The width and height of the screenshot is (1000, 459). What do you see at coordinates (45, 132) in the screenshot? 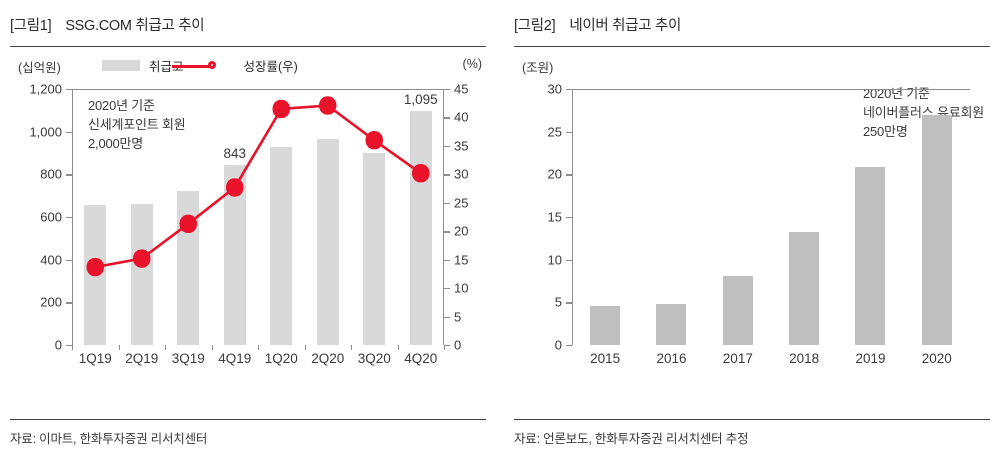
I see `axis-tick-label: 1,000` at bounding box center [45, 132].